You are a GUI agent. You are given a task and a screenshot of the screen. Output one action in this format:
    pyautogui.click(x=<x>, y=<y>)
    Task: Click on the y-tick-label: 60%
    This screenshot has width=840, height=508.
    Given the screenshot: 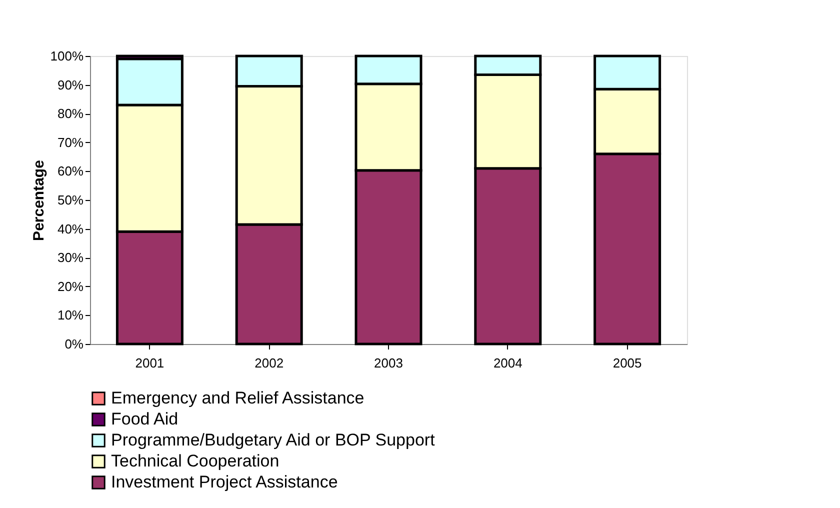 What is the action you would take?
    pyautogui.click(x=70, y=171)
    